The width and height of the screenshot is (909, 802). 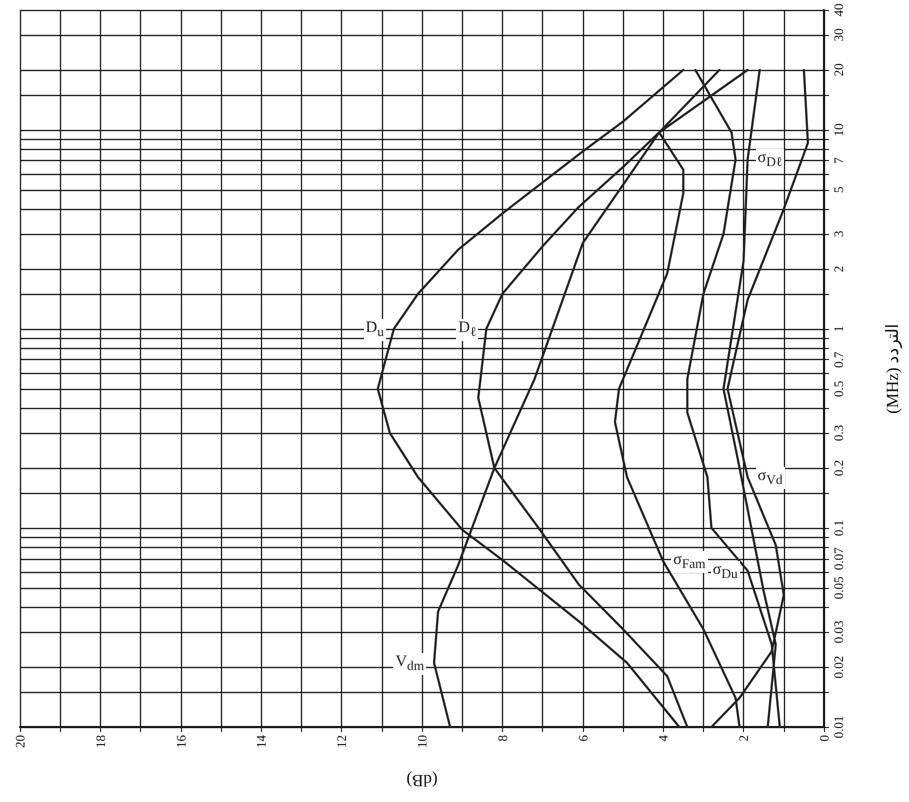 What do you see at coordinates (342, 741) in the screenshot?
I see `x-tick-label: 12` at bounding box center [342, 741].